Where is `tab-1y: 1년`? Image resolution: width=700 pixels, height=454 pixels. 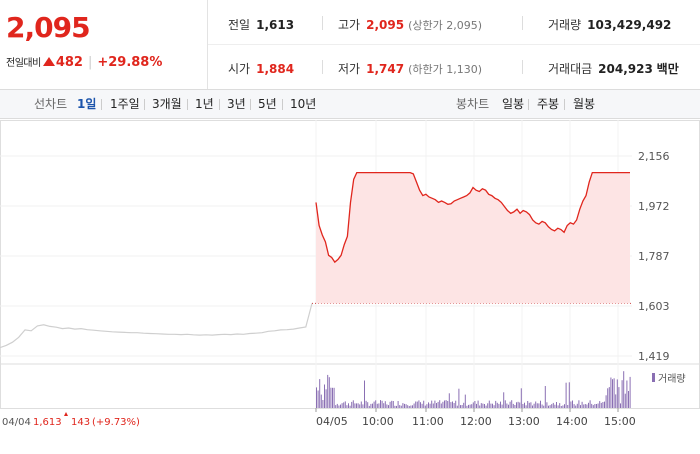
tab-1y: 1년 is located at coordinates (204, 104).